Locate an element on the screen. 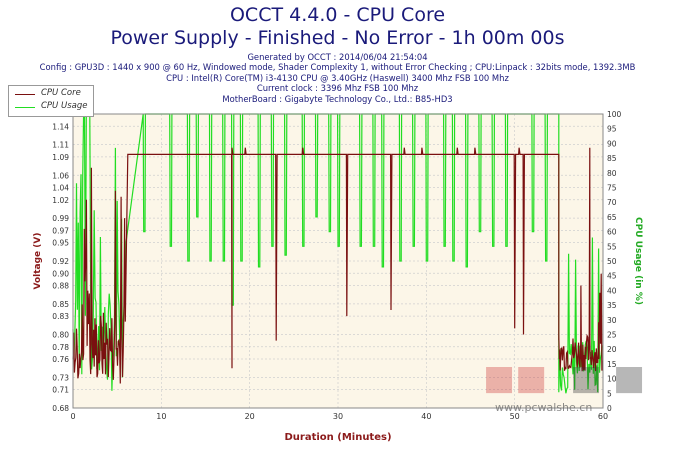 This screenshot has width=675, height=450. y-tick-label-left: 1.04 is located at coordinates (60, 188).